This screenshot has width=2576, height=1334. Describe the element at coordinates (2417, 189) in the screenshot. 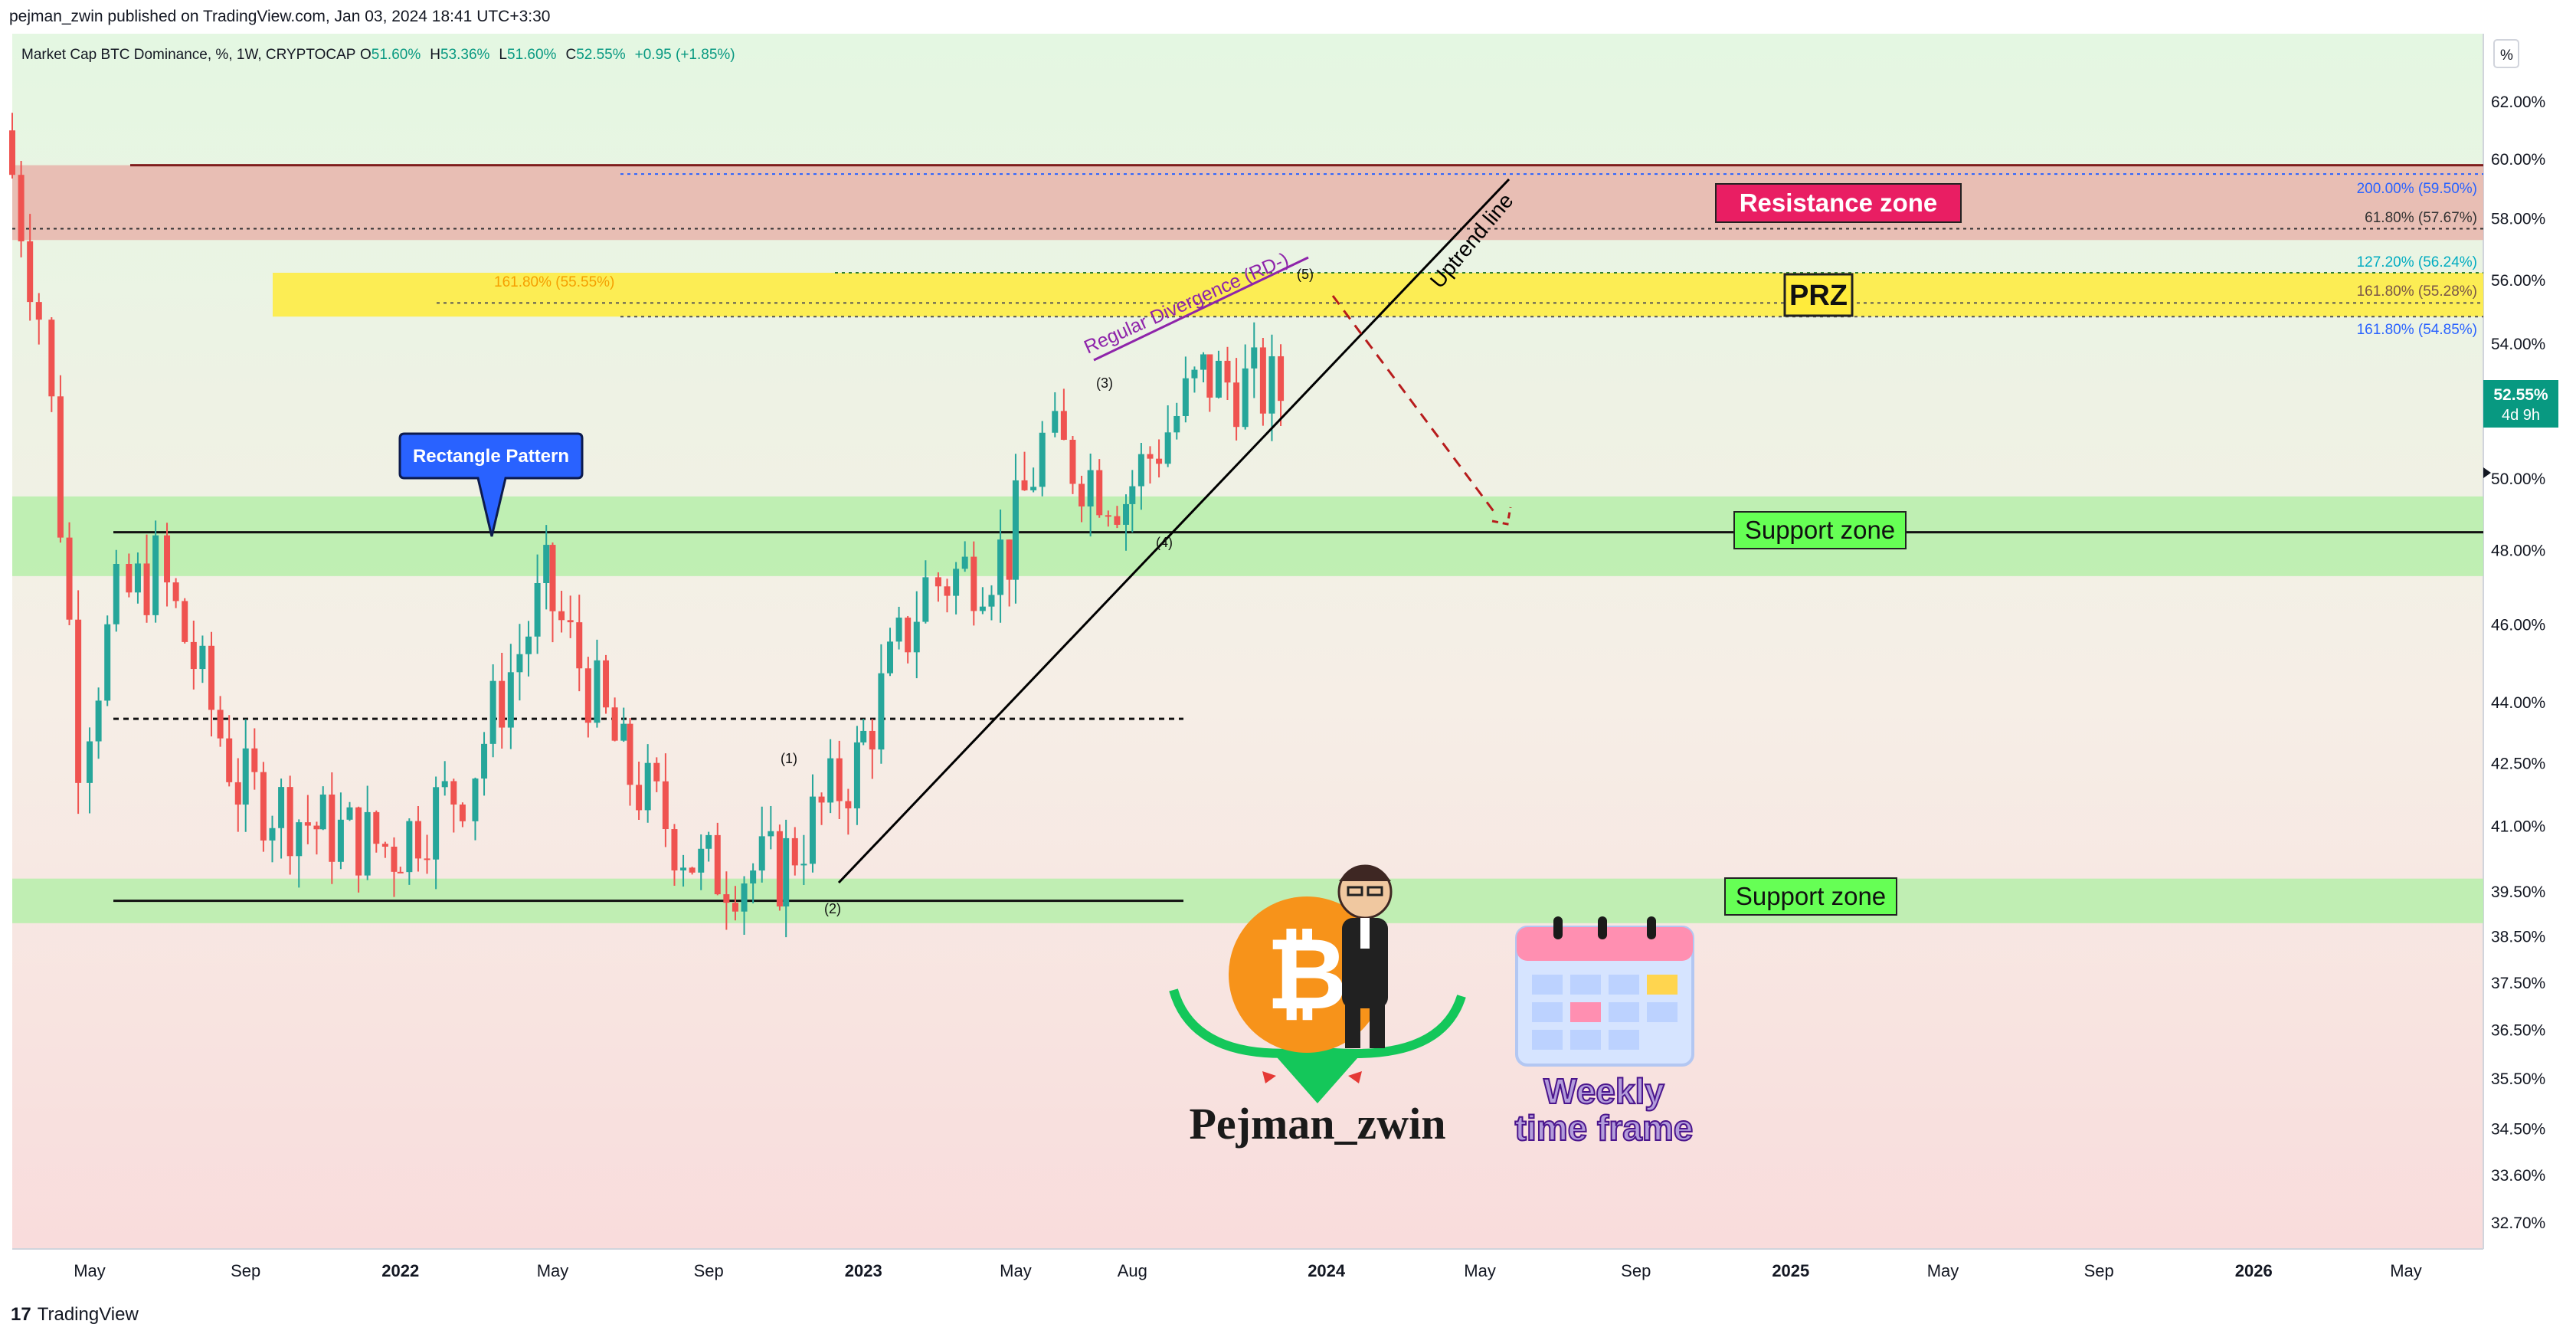

I see `fib-label-200: 200.00% (59.50%)` at that location.